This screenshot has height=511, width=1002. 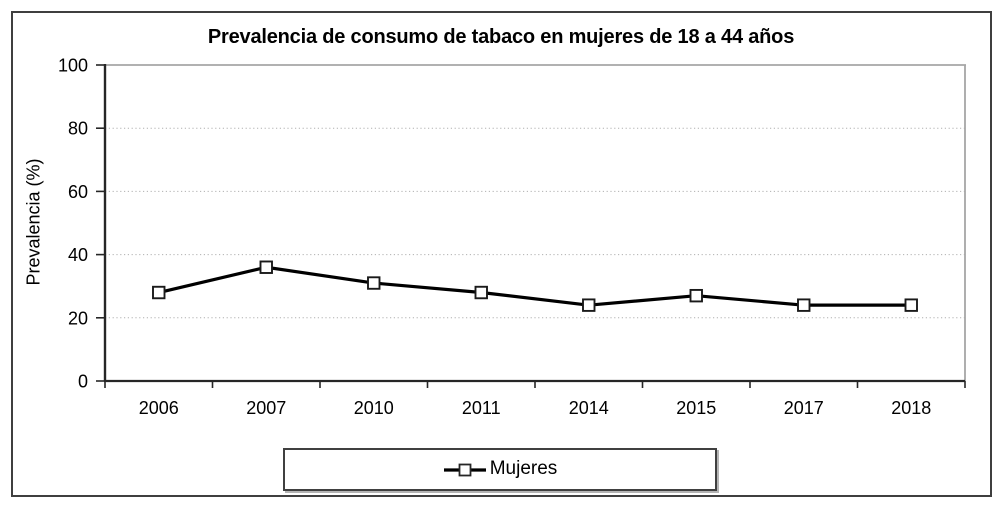 What do you see at coordinates (73, 66) in the screenshot?
I see `y-tick-label-100: 100` at bounding box center [73, 66].